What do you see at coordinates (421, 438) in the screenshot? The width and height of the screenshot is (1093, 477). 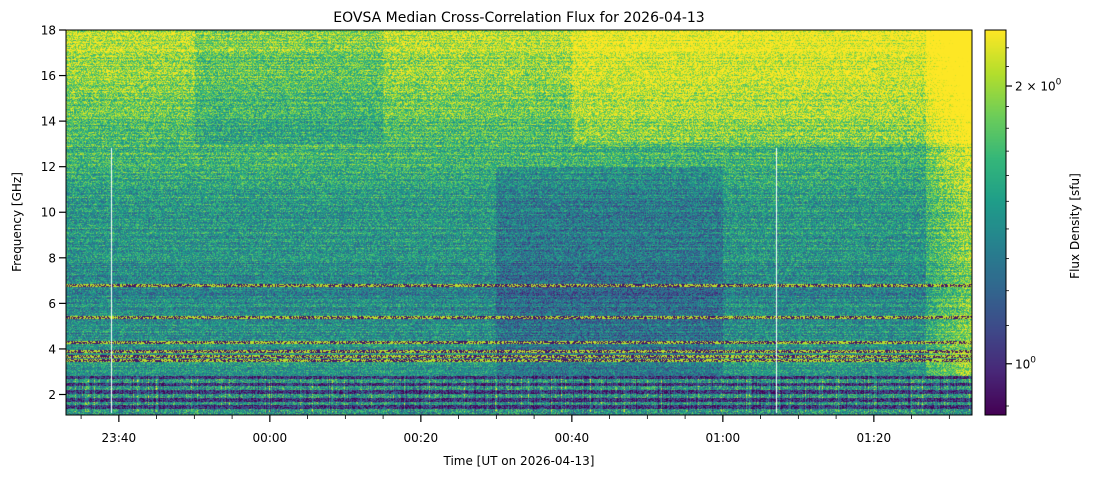 I see `x-tick-label: 00:20` at bounding box center [421, 438].